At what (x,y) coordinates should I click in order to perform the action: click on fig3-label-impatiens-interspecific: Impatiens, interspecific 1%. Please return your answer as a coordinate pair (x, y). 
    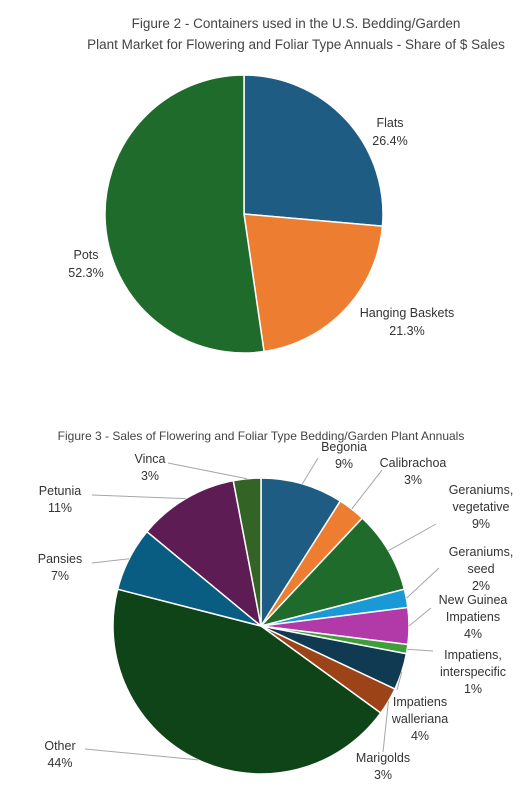
    Looking at the image, I should click on (473, 672).